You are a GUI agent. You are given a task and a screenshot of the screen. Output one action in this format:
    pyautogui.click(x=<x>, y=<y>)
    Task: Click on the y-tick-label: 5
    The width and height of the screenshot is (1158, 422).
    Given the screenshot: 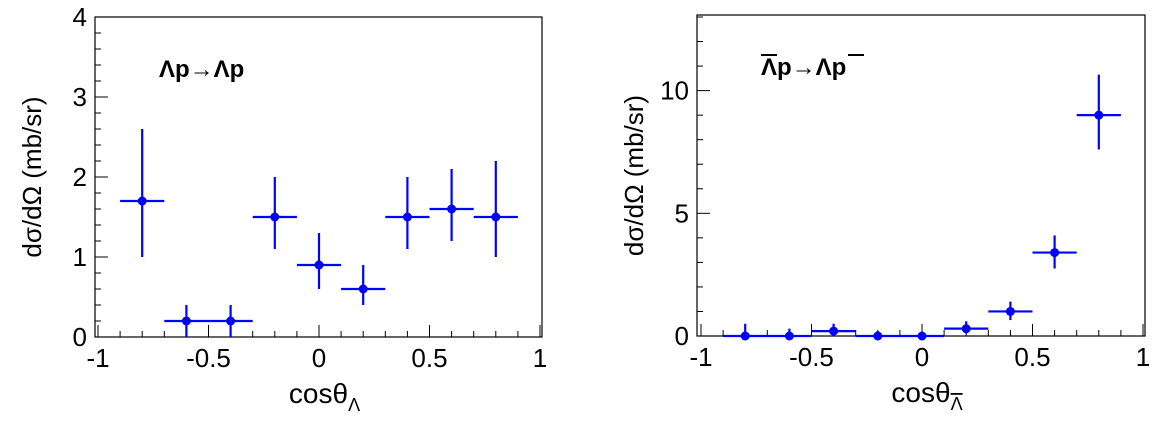 What is the action you would take?
    pyautogui.click(x=682, y=213)
    